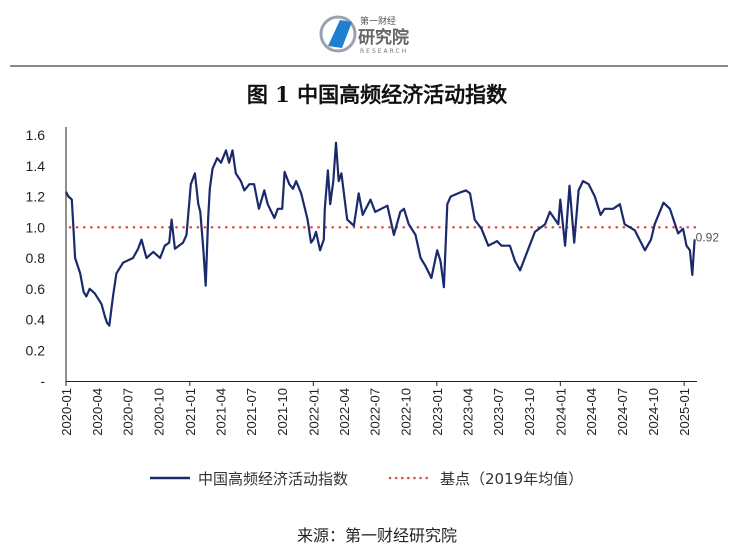  What do you see at coordinates (383, 37) in the screenshot?
I see `logo-text-main: 研究院` at bounding box center [383, 37].